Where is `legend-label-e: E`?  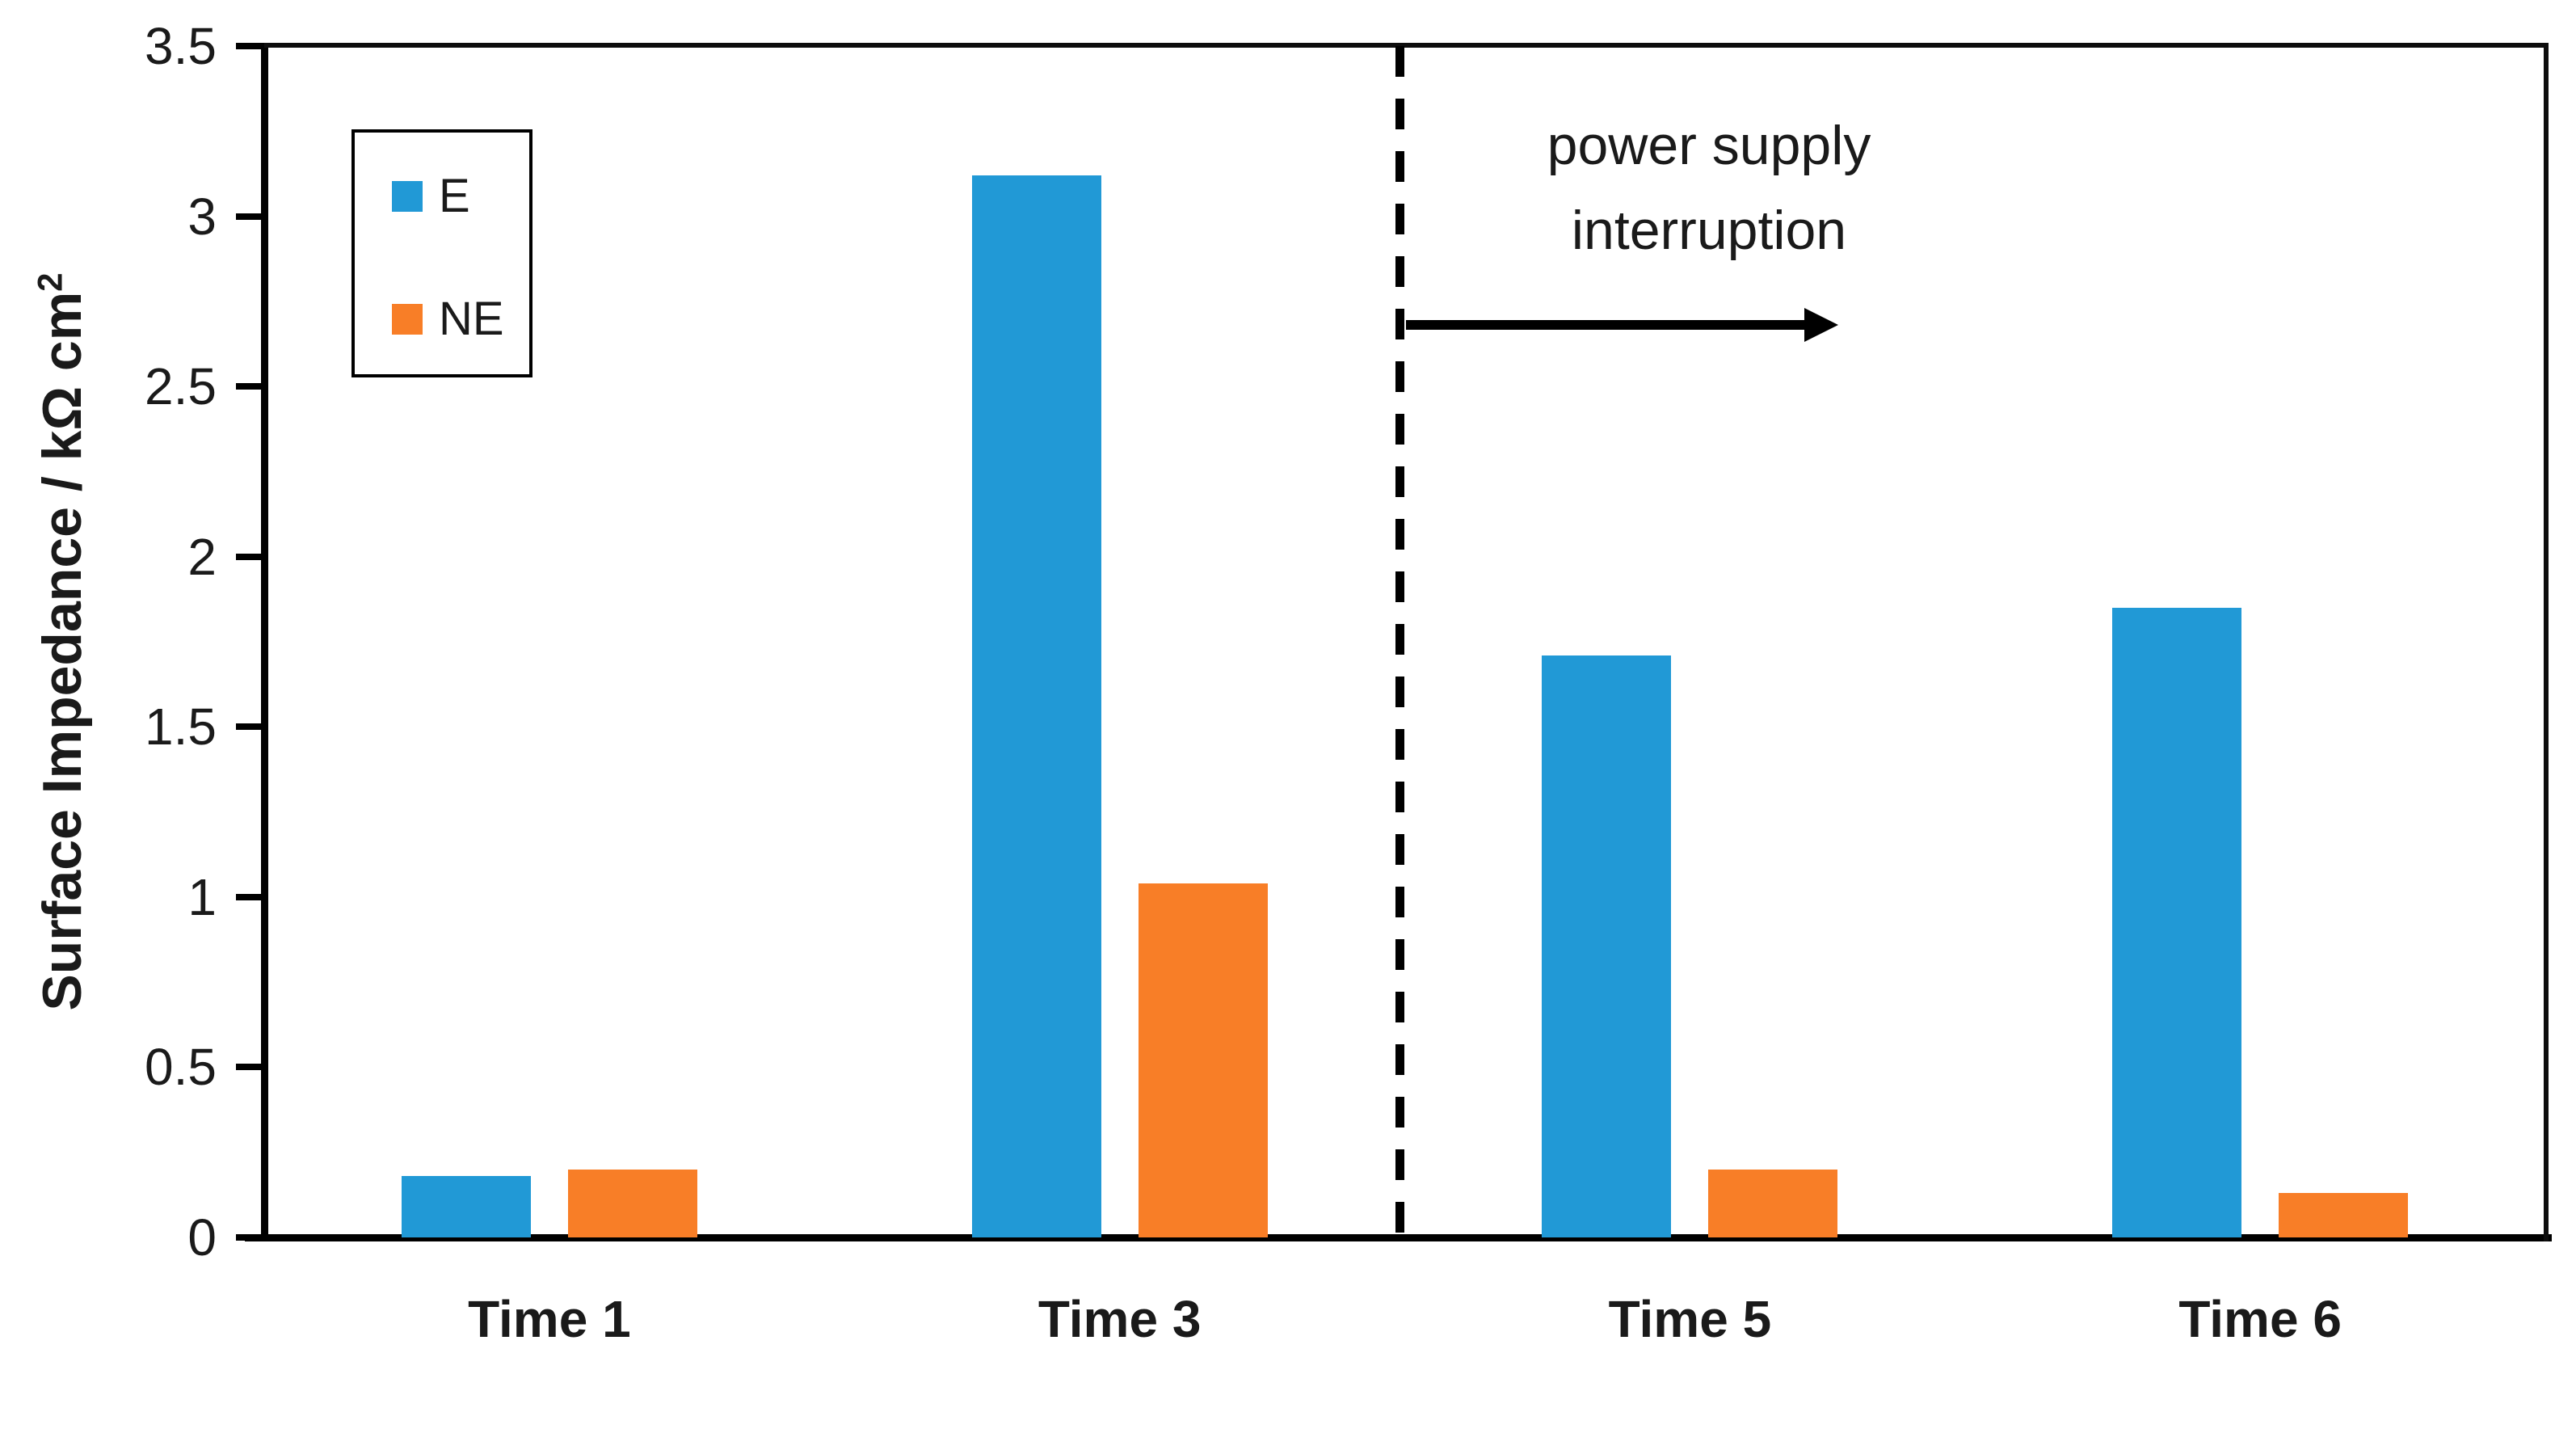
legend-label-e: E is located at coordinates (454, 196).